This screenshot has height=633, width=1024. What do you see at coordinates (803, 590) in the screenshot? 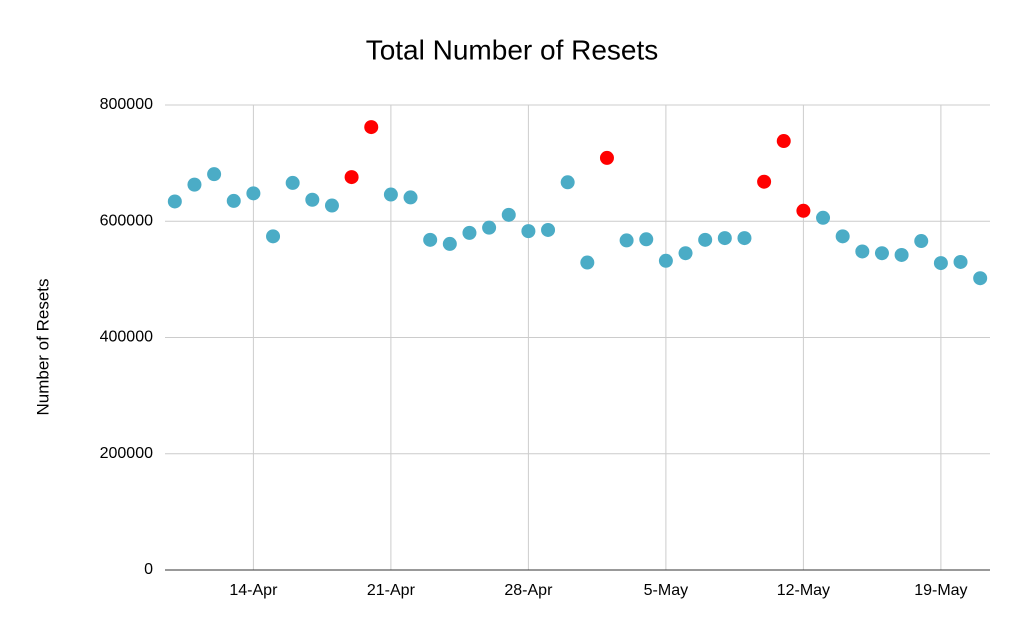
I see `x-tick-label: 12-May` at bounding box center [803, 590].